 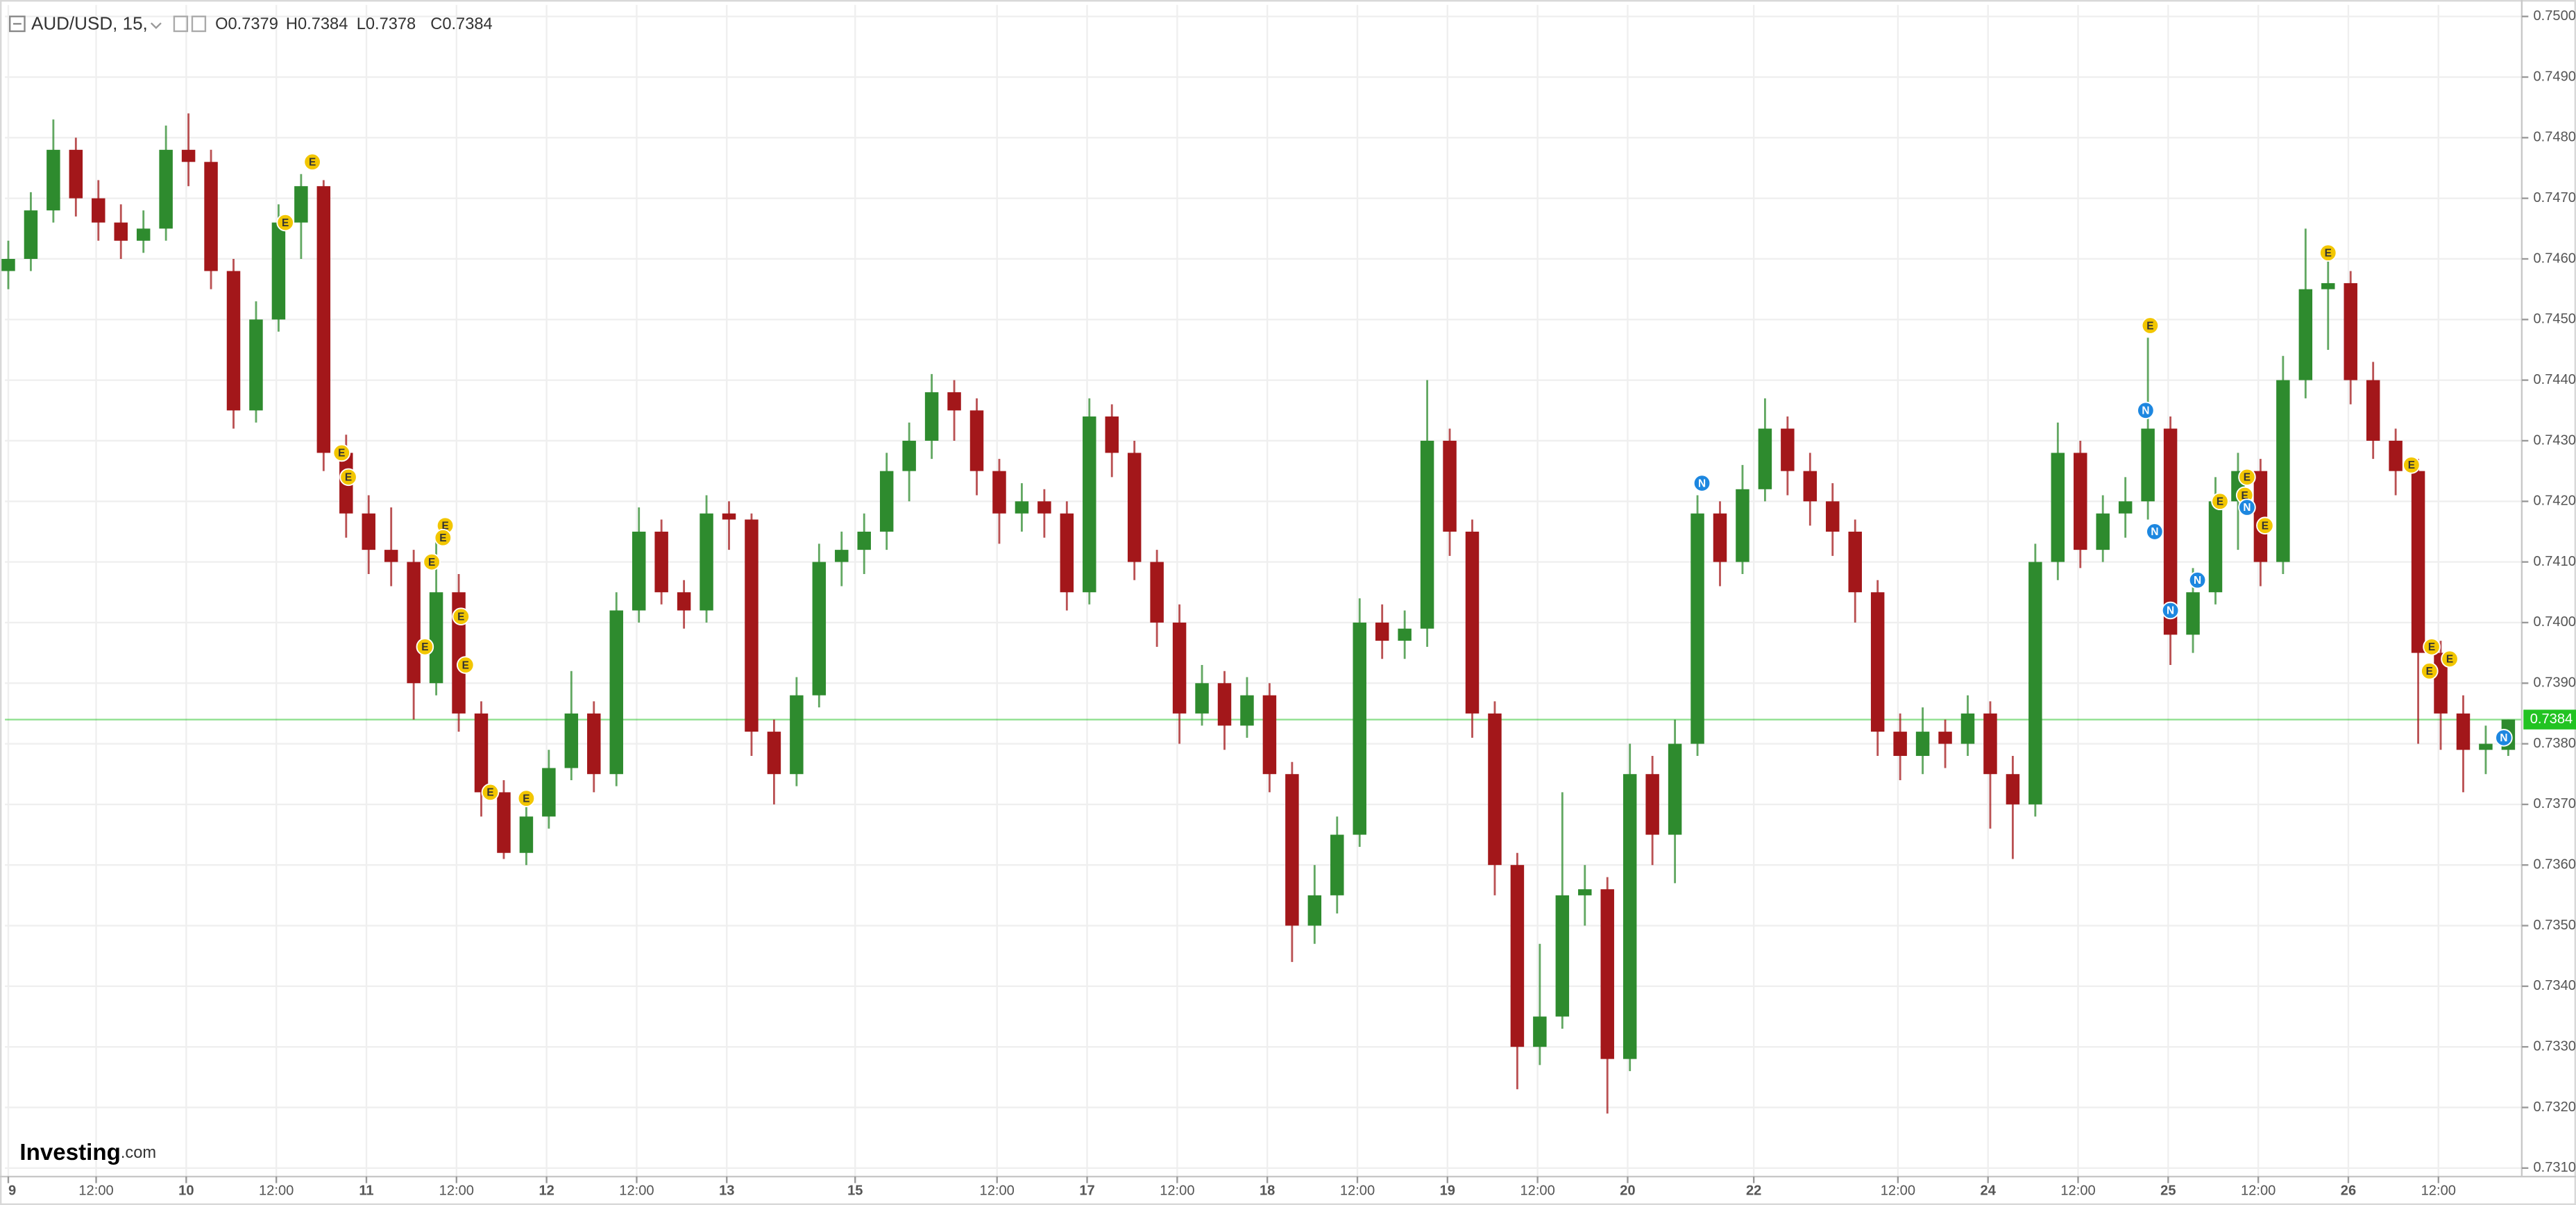 I want to click on last-price-label: 0.7384, so click(x=2551, y=719).